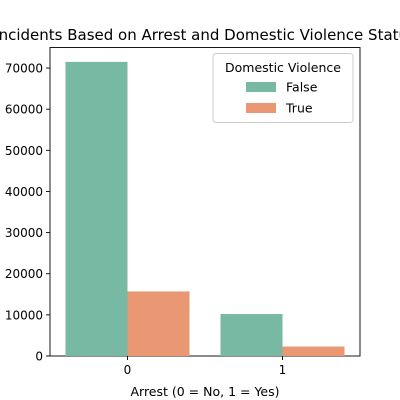 This screenshot has width=400, height=400. I want to click on legend-swatch-false, so click(261, 87).